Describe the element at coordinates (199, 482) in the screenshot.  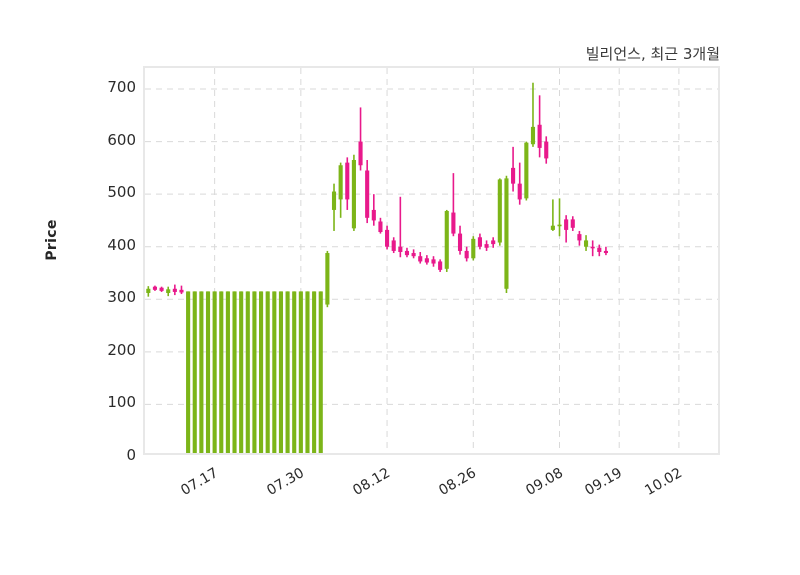
I see `x-tick-label: 07.17` at that location.